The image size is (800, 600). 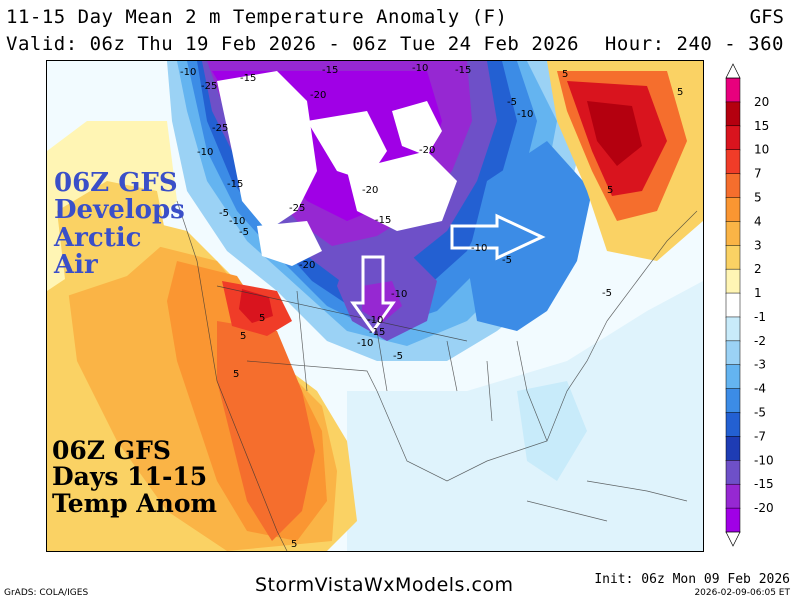 I want to click on colorbar-bottom-arrow, so click(x=733, y=539).